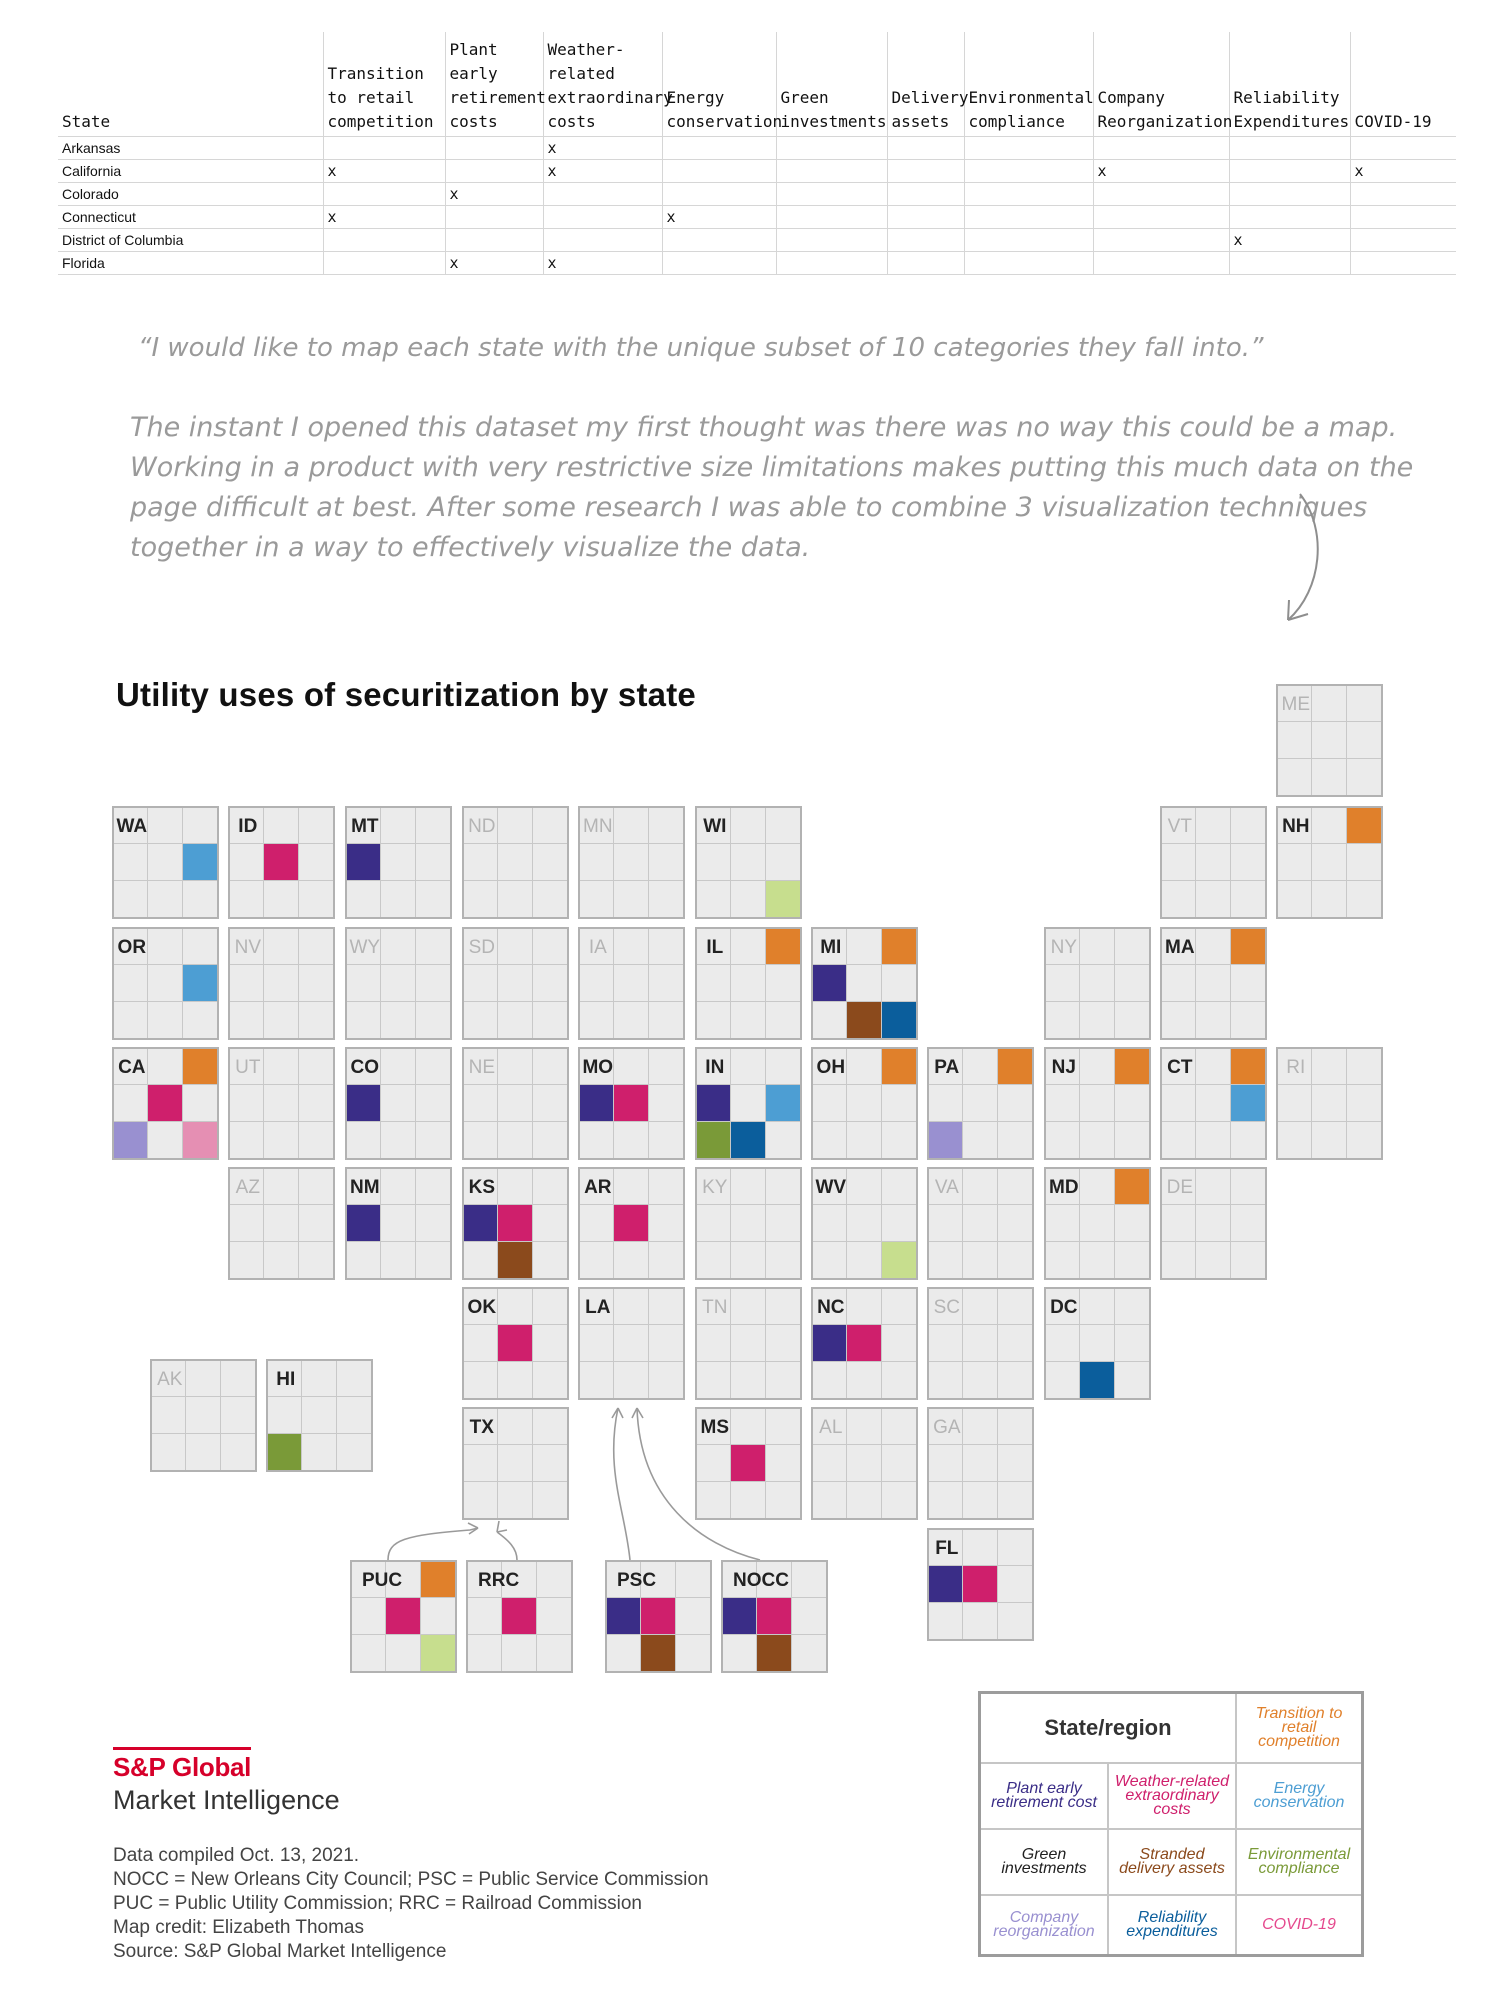 Image resolution: width=1500 pixels, height=2000 pixels. Describe the element at coordinates (281, 862) in the screenshot. I see `tile-id: ID` at that location.